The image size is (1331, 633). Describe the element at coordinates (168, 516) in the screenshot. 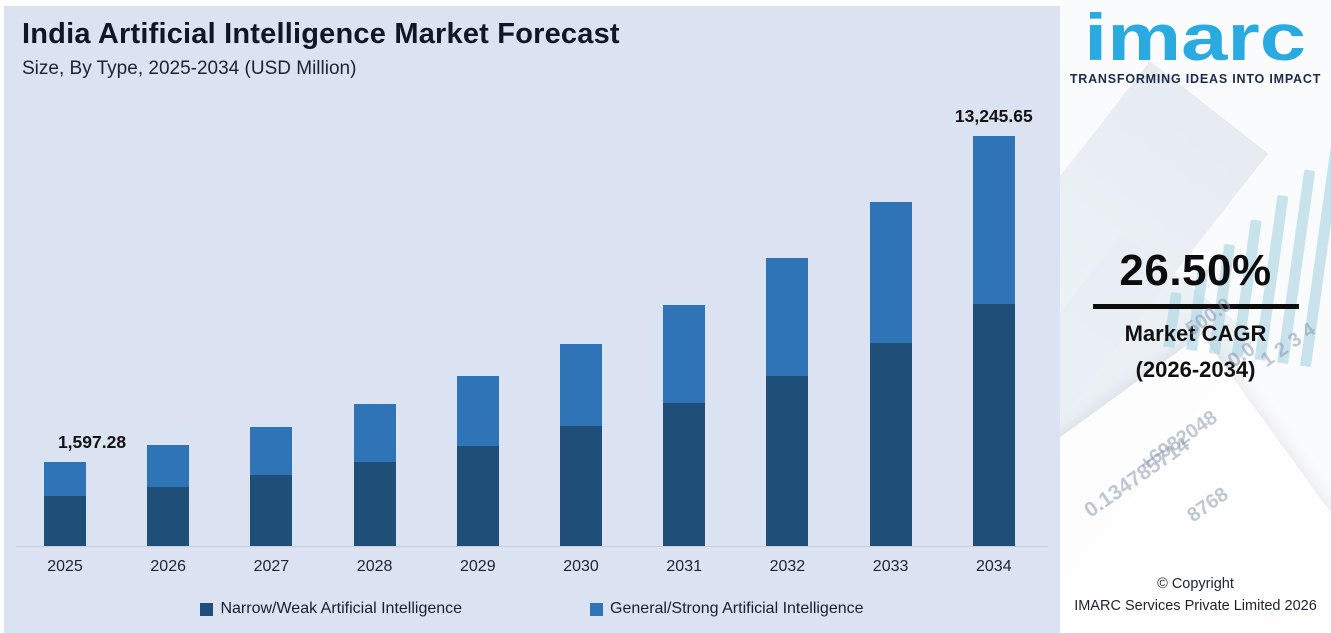

I see `segment-narrow-weak-2026` at that location.